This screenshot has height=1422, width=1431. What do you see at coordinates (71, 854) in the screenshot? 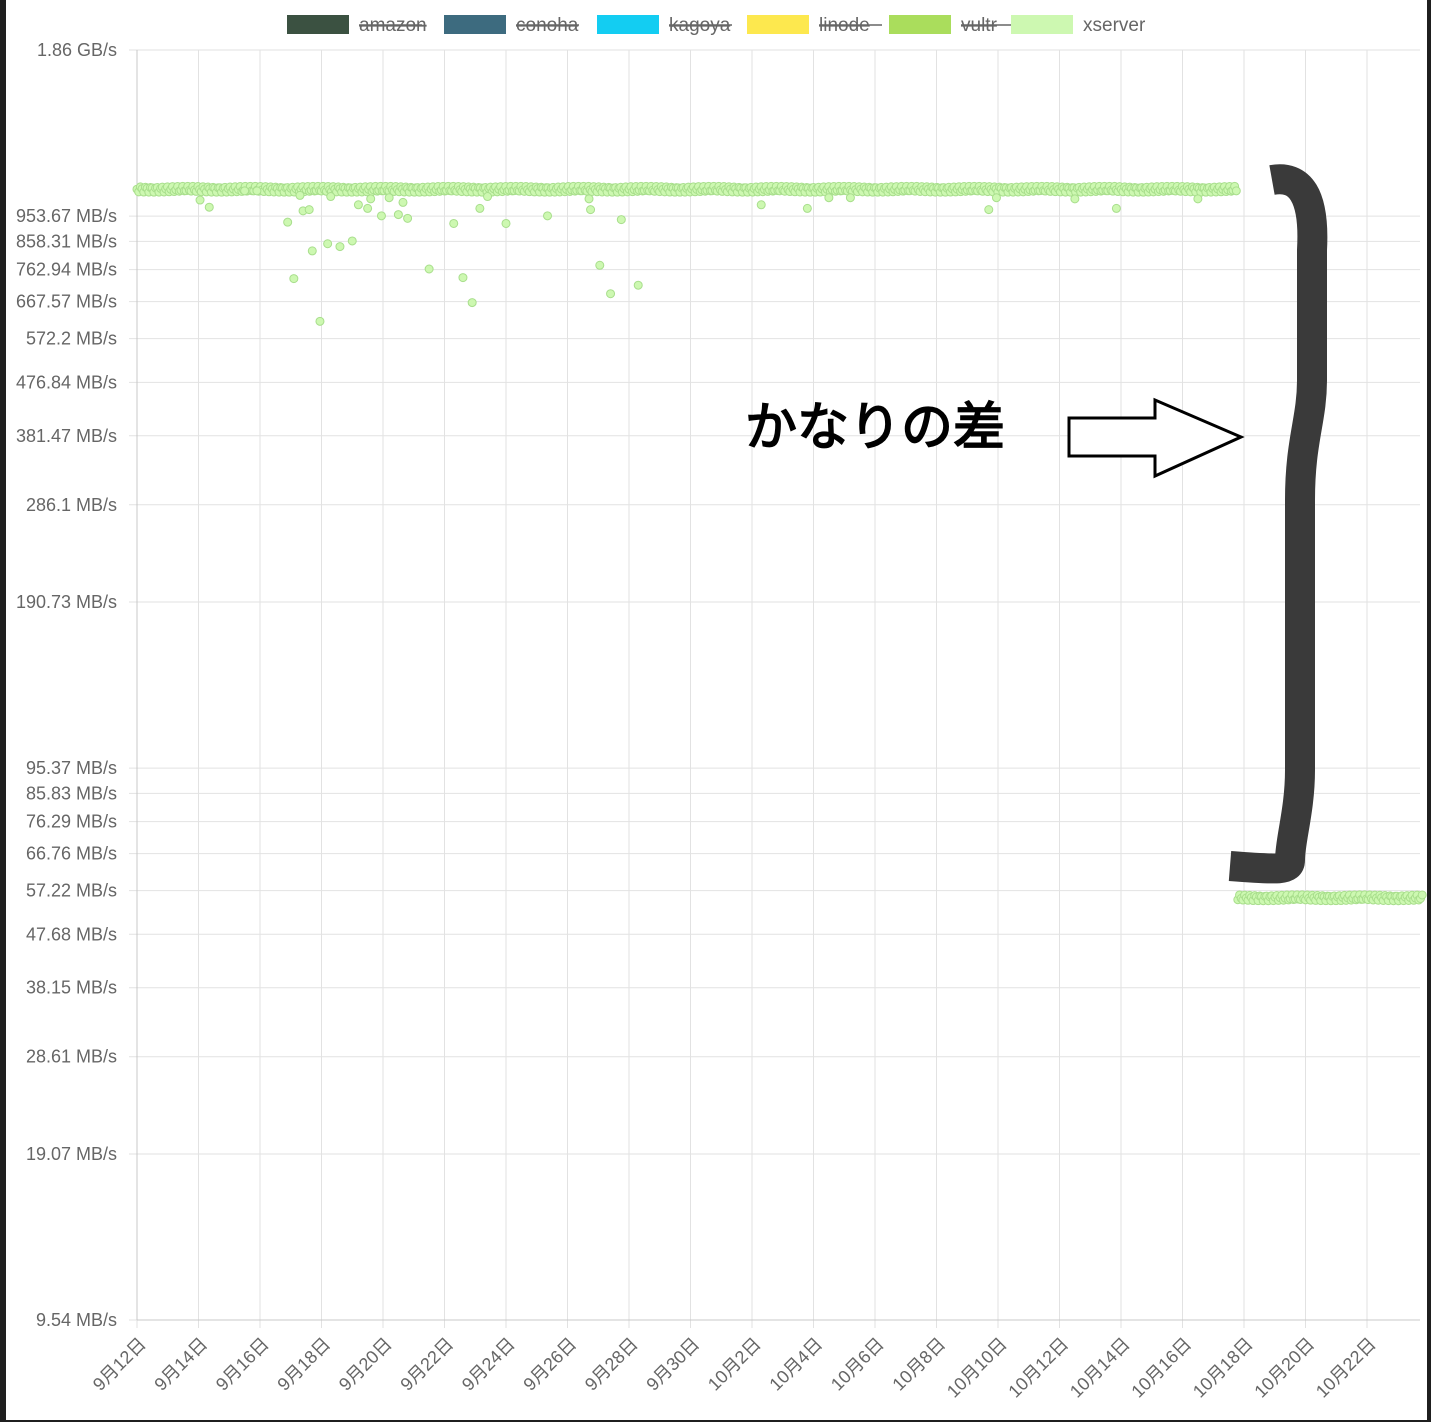
I see `y-tick-label: 66.76 MB/s` at bounding box center [71, 854].